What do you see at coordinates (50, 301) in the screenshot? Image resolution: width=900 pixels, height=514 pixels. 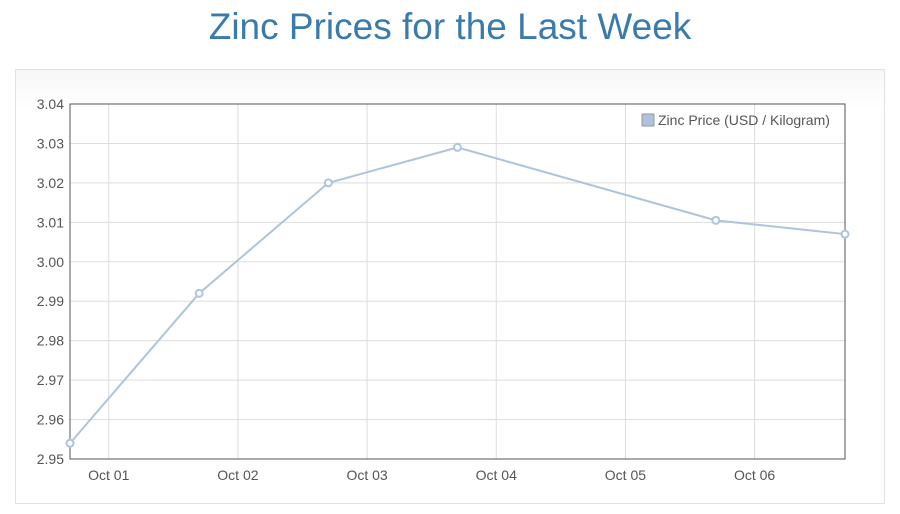 I see `y-tick-label: 2.99` at bounding box center [50, 301].